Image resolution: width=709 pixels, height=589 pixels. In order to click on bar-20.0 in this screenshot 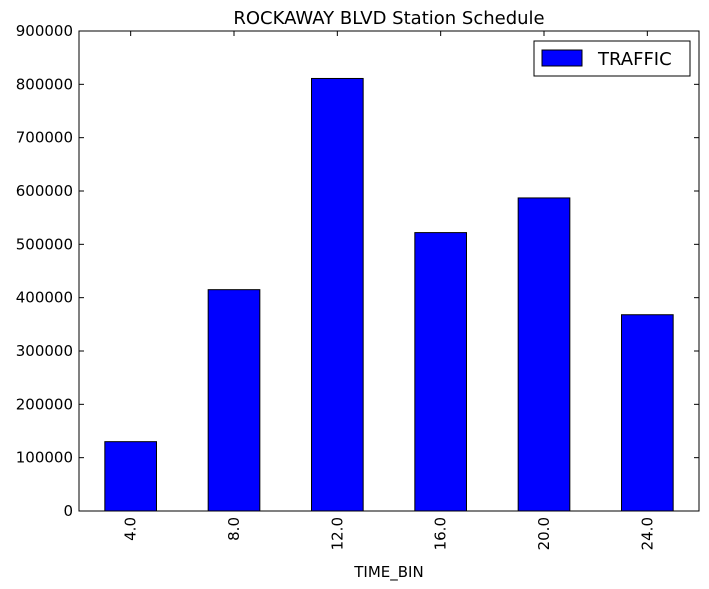, I will do `click(544, 354)`.